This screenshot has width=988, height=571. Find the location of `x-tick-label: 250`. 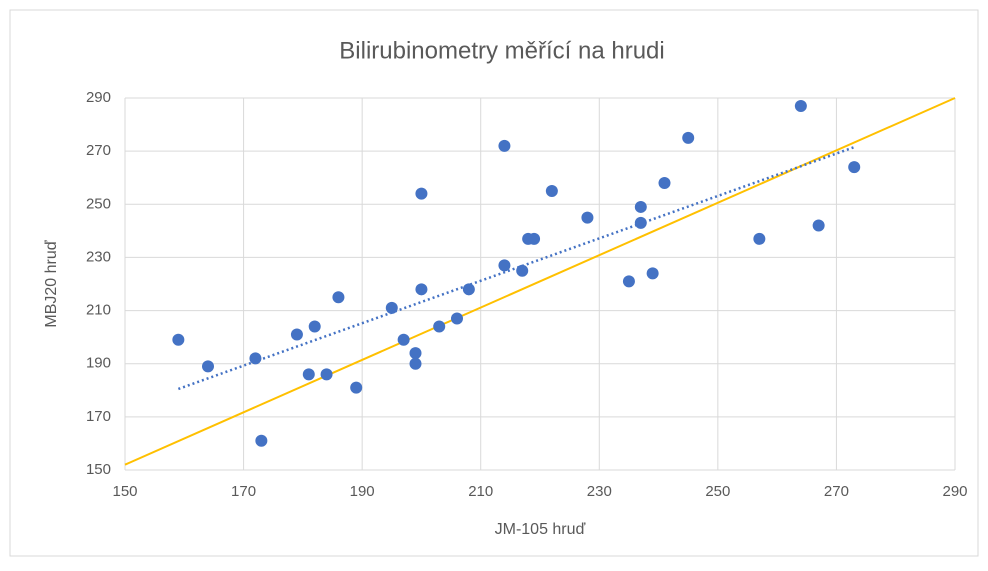

x-tick-label: 250 is located at coordinates (717, 491).